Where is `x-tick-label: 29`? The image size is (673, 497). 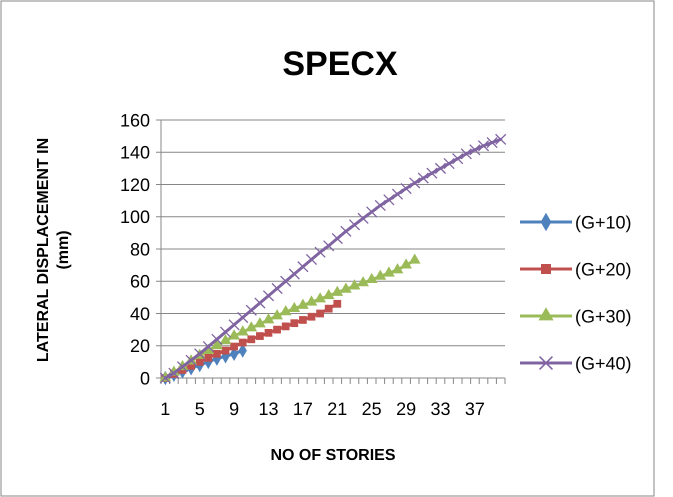 x-tick-label: 29 is located at coordinates (406, 409).